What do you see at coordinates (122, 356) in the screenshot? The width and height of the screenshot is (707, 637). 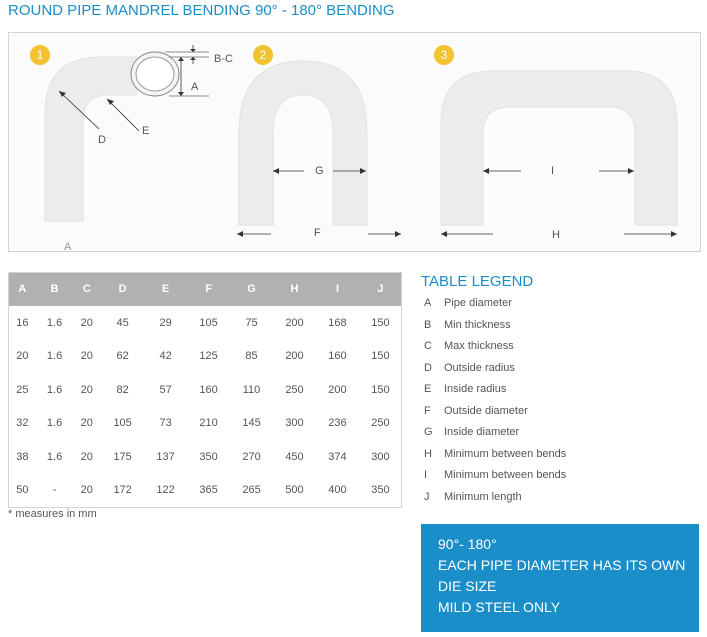 I see `table-cell: 62` at bounding box center [122, 356].